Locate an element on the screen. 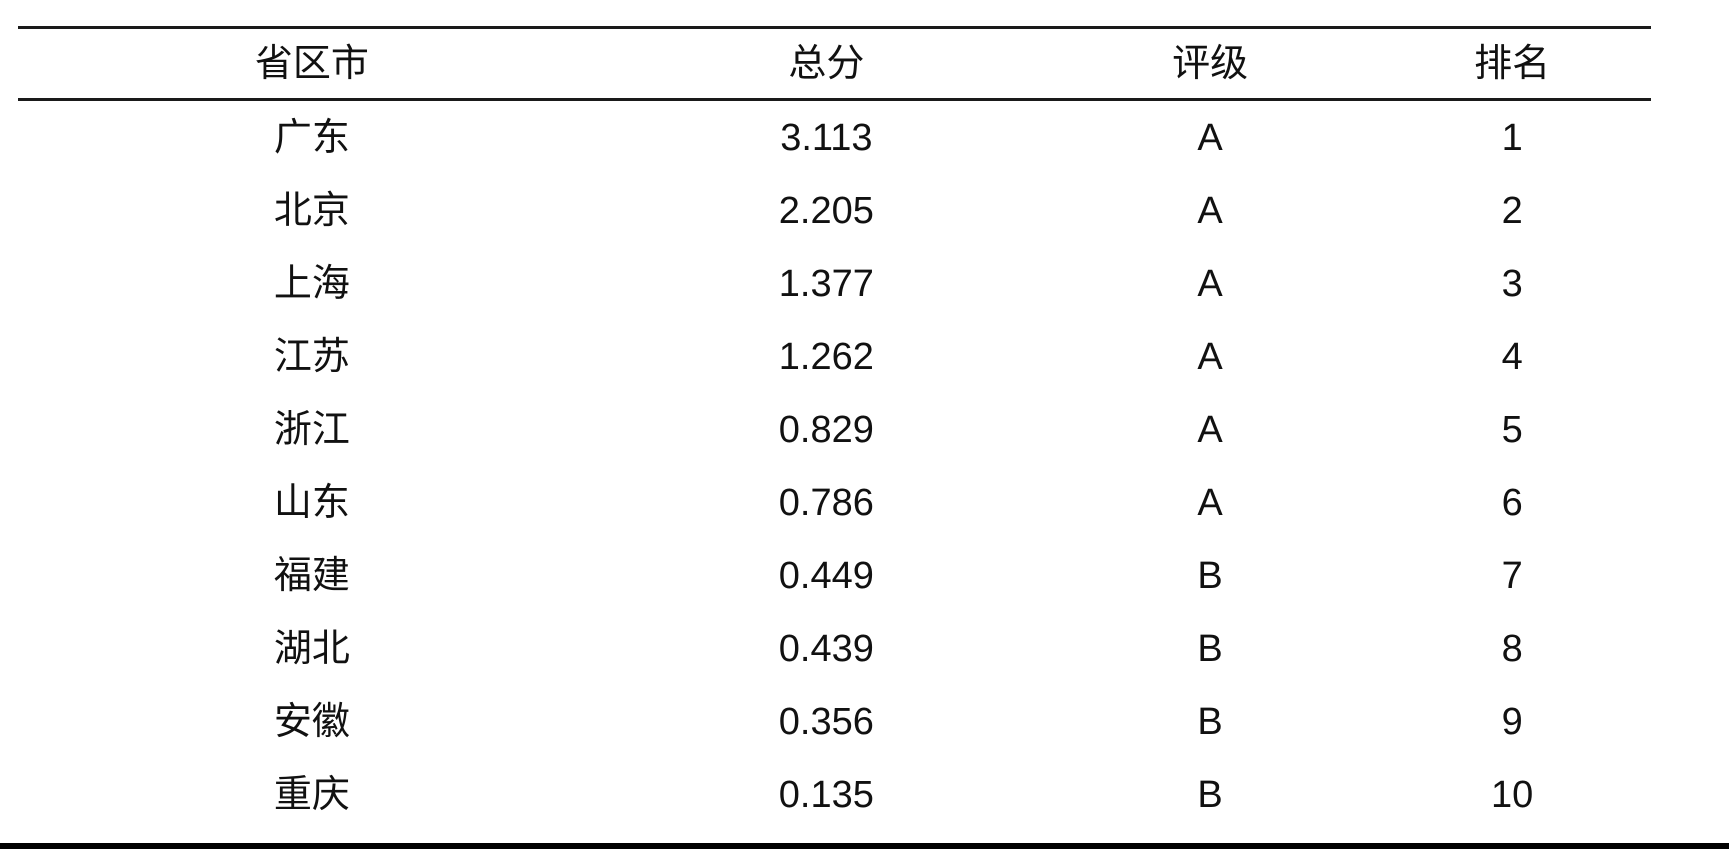  rank-cell: 2 is located at coordinates (1512, 210).